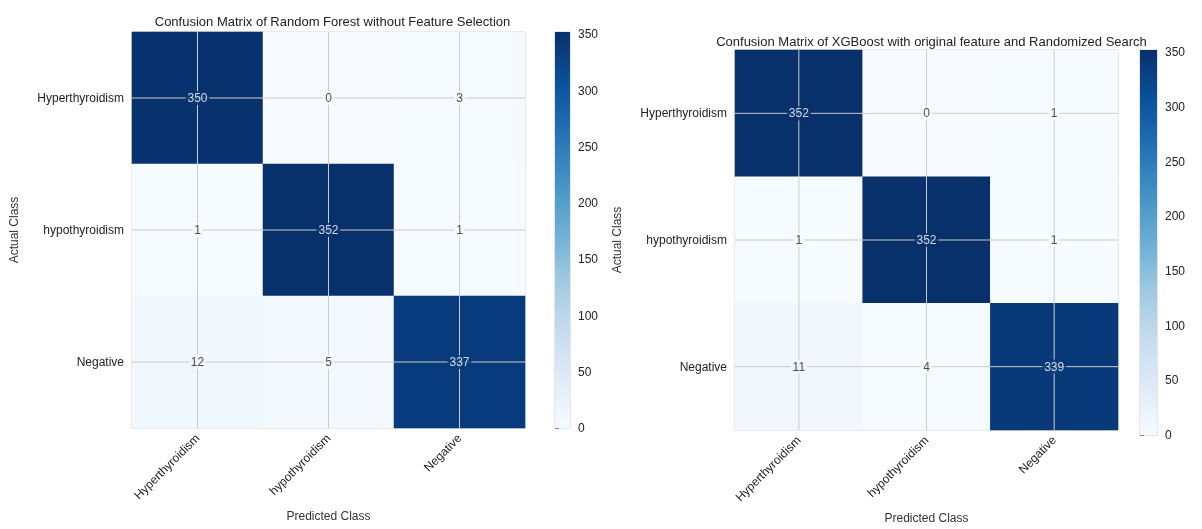 This screenshot has width=1202, height=529. I want to click on data-label: 5, so click(329, 362).